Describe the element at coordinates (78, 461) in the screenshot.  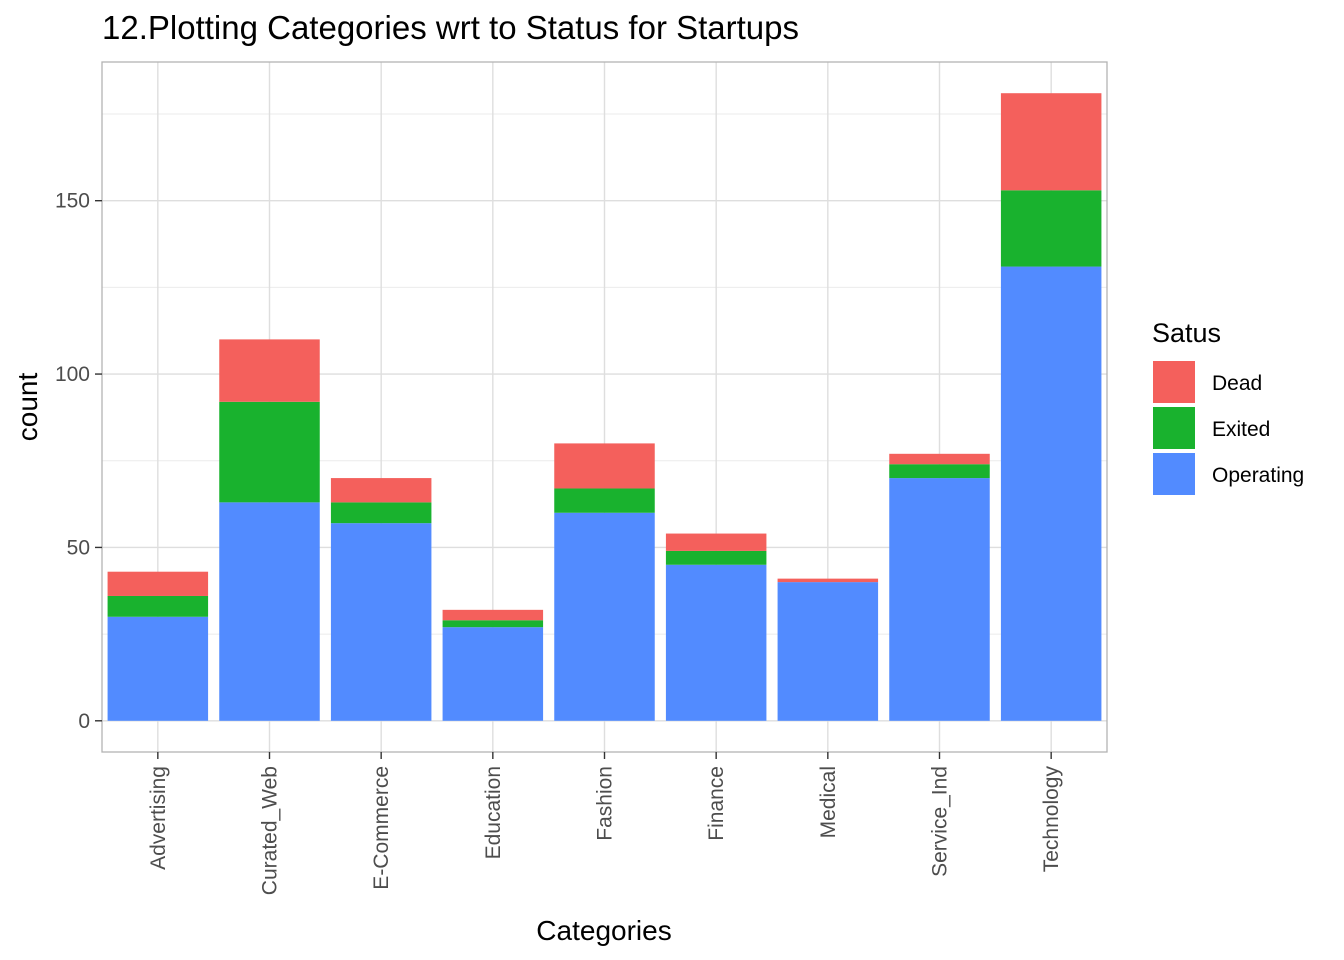
I see `y-axis-ticks: 0 50 100 150` at that location.